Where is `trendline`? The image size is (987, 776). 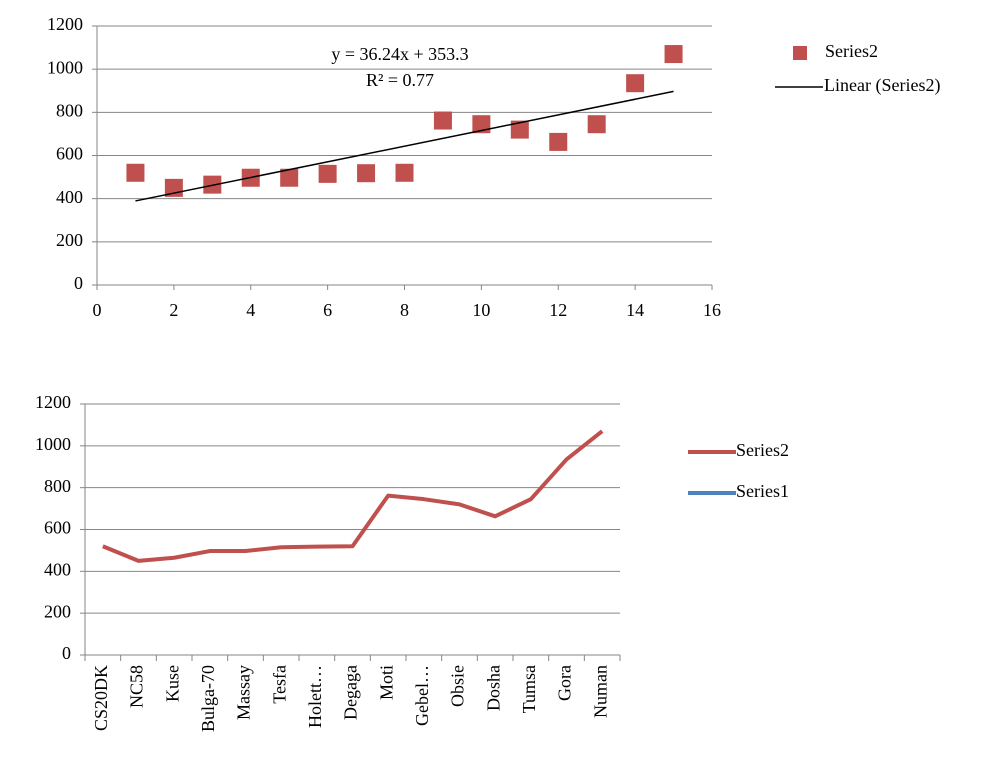 trendline is located at coordinates (404, 146).